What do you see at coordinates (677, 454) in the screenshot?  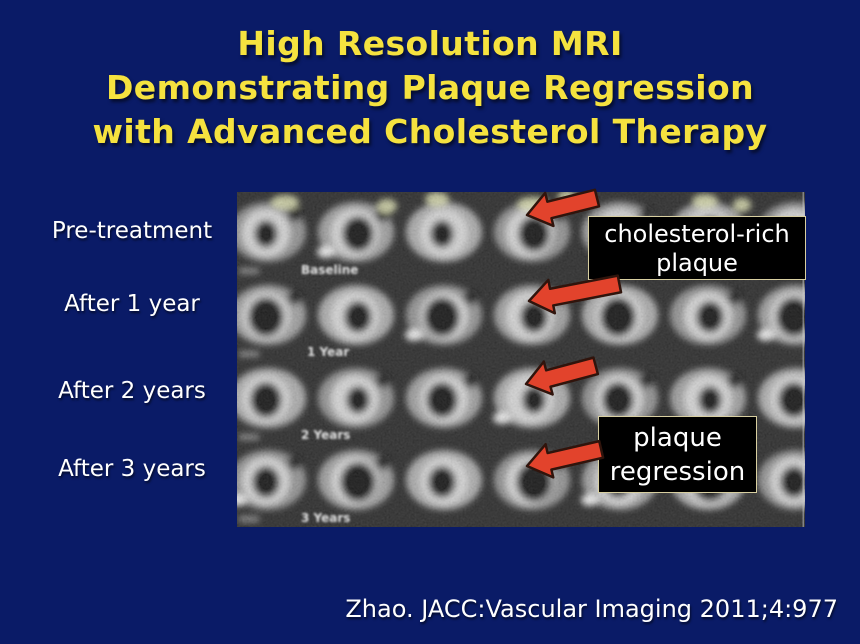 I see `callout-plaque-regression: plaque regression` at bounding box center [677, 454].